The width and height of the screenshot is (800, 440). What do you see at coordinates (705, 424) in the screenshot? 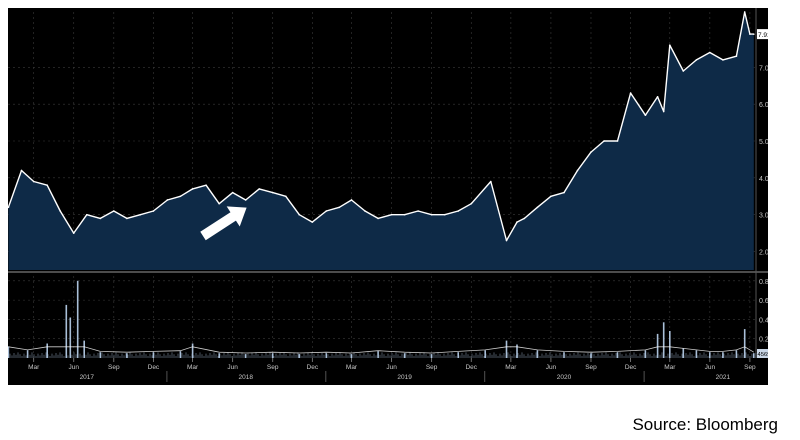
I see `source-note: Source: Bloomberg` at bounding box center [705, 424].